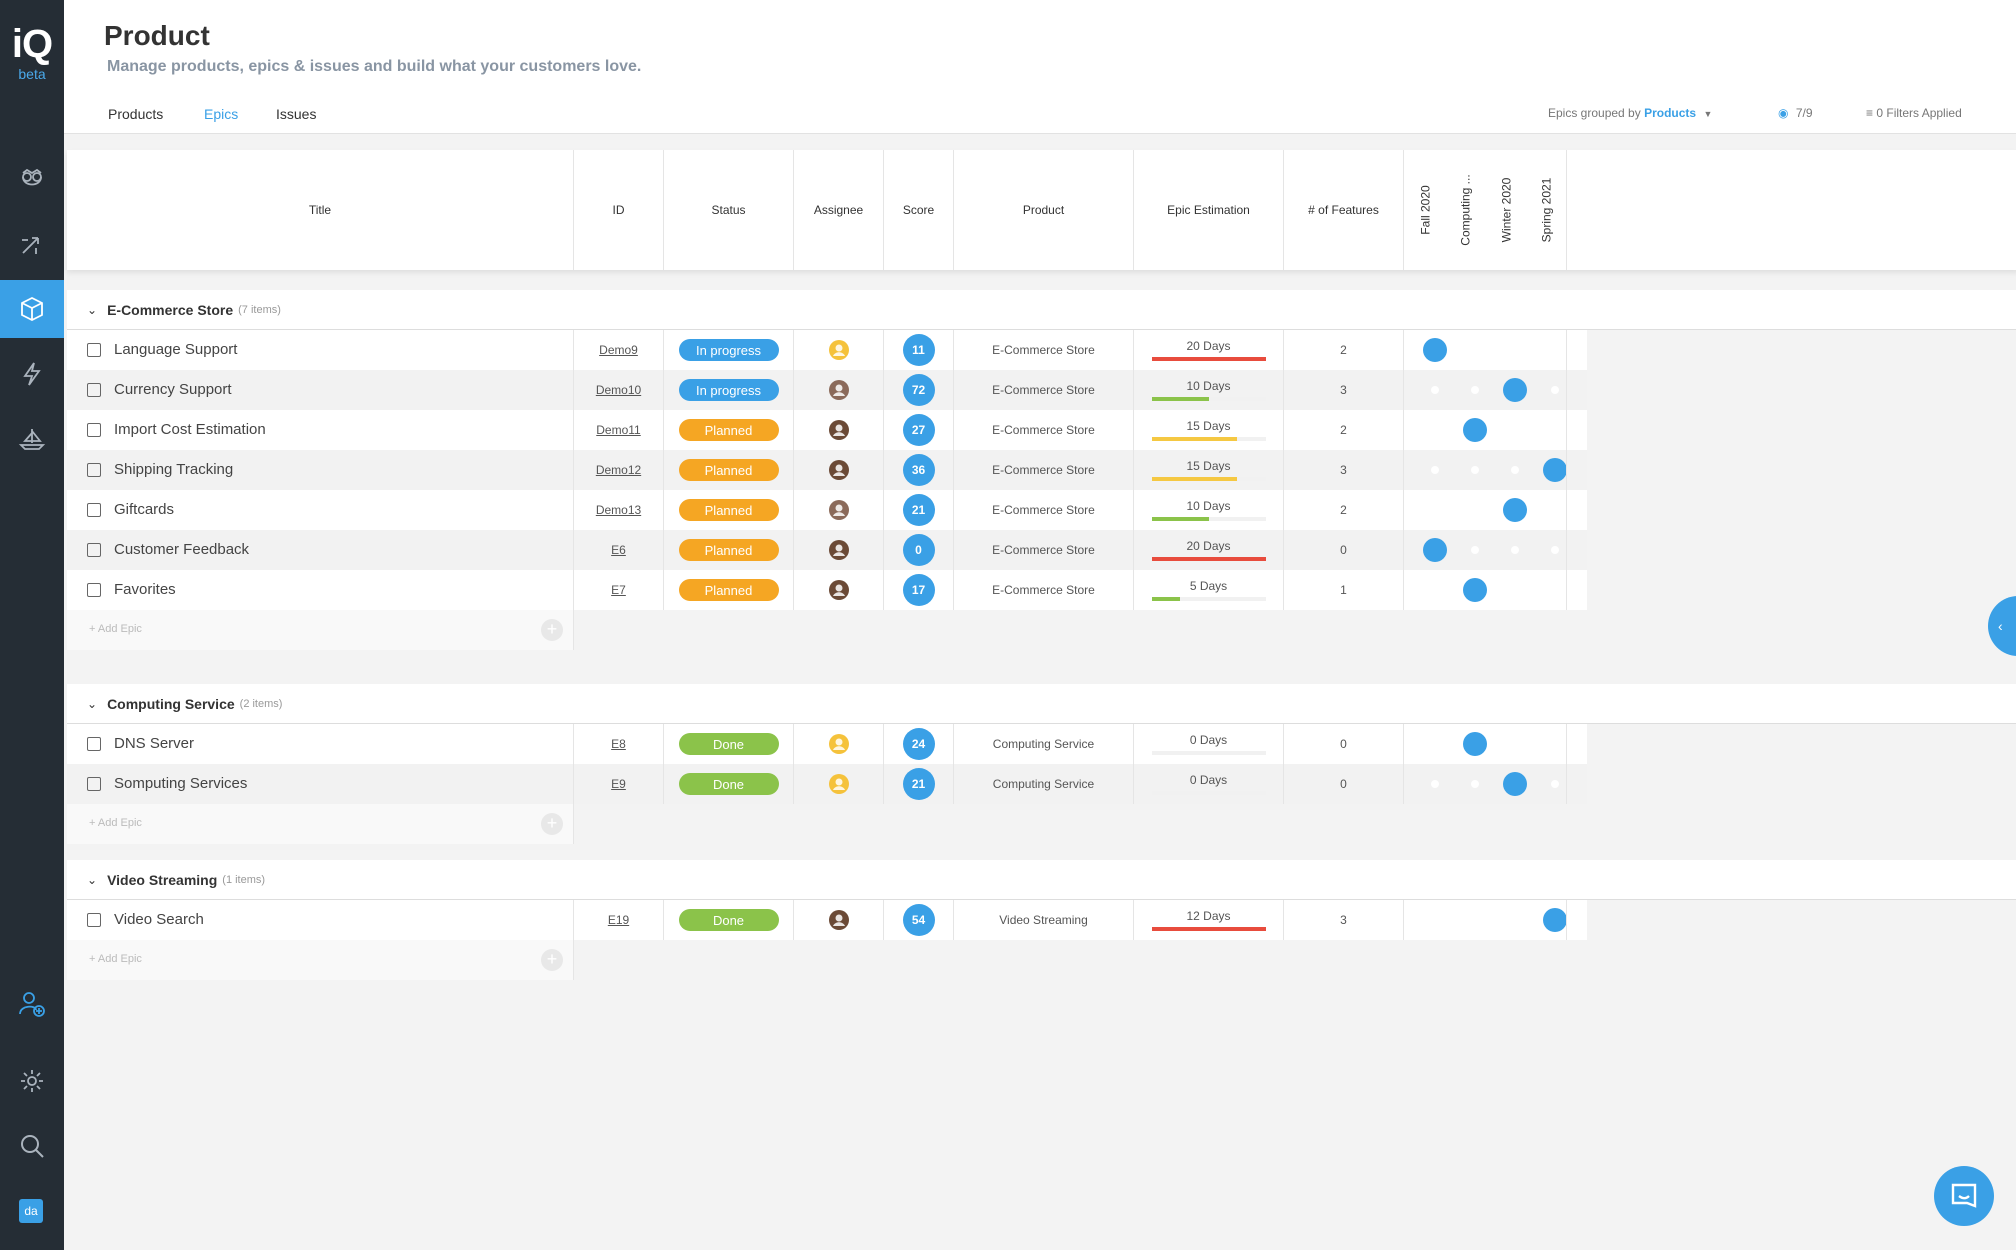  What do you see at coordinates (32, 179) in the screenshot?
I see `nav-owl` at bounding box center [32, 179].